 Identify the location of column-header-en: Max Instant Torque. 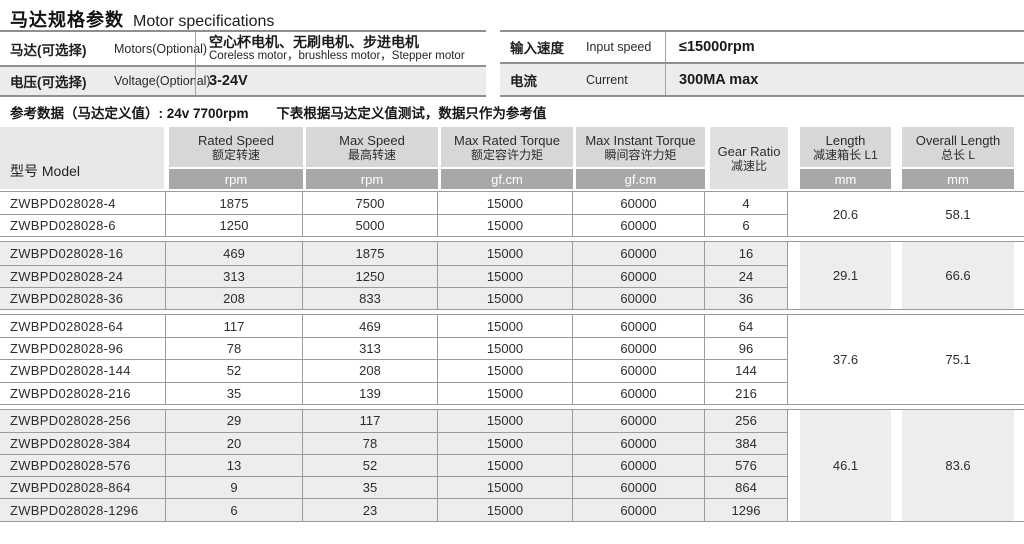
(640, 140).